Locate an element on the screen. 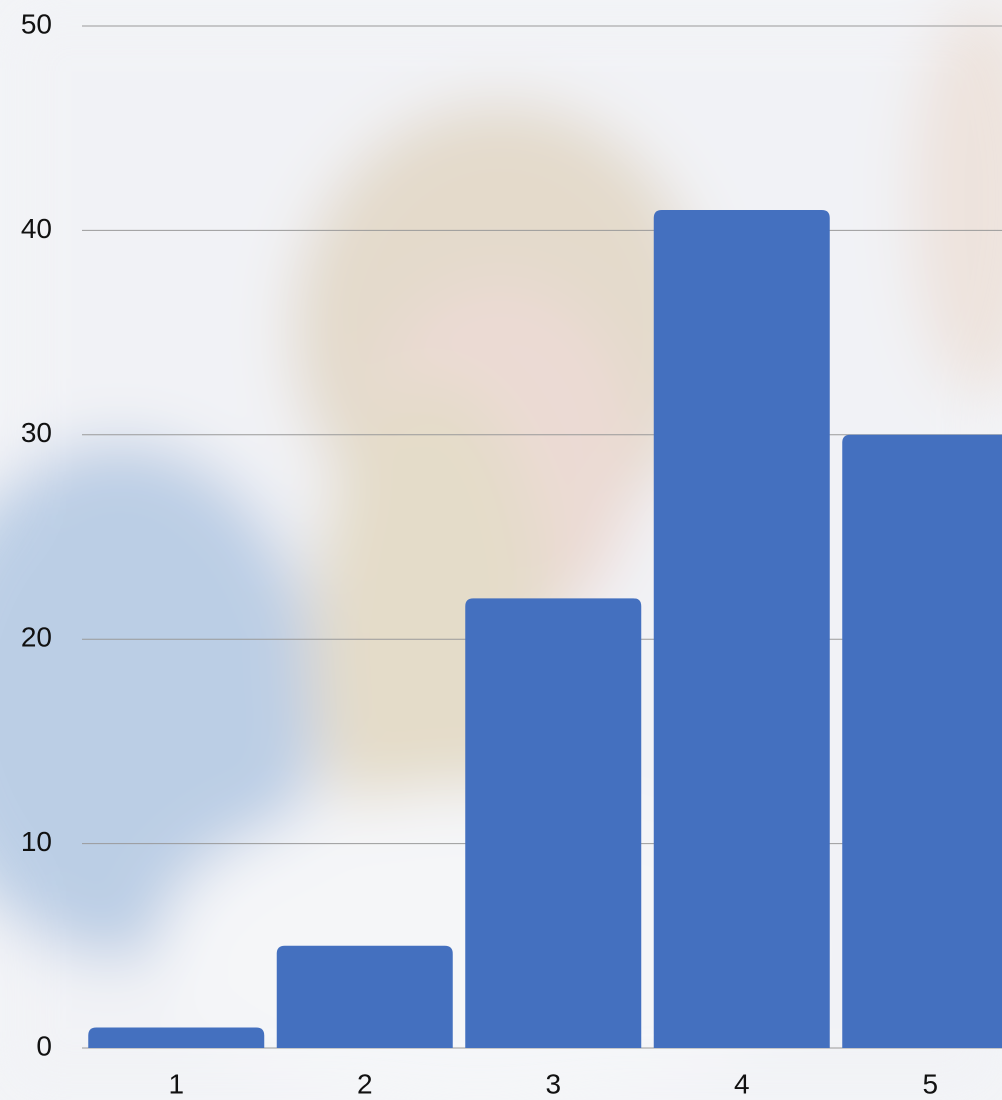  y-tick-label: 30 is located at coordinates (36, 432).